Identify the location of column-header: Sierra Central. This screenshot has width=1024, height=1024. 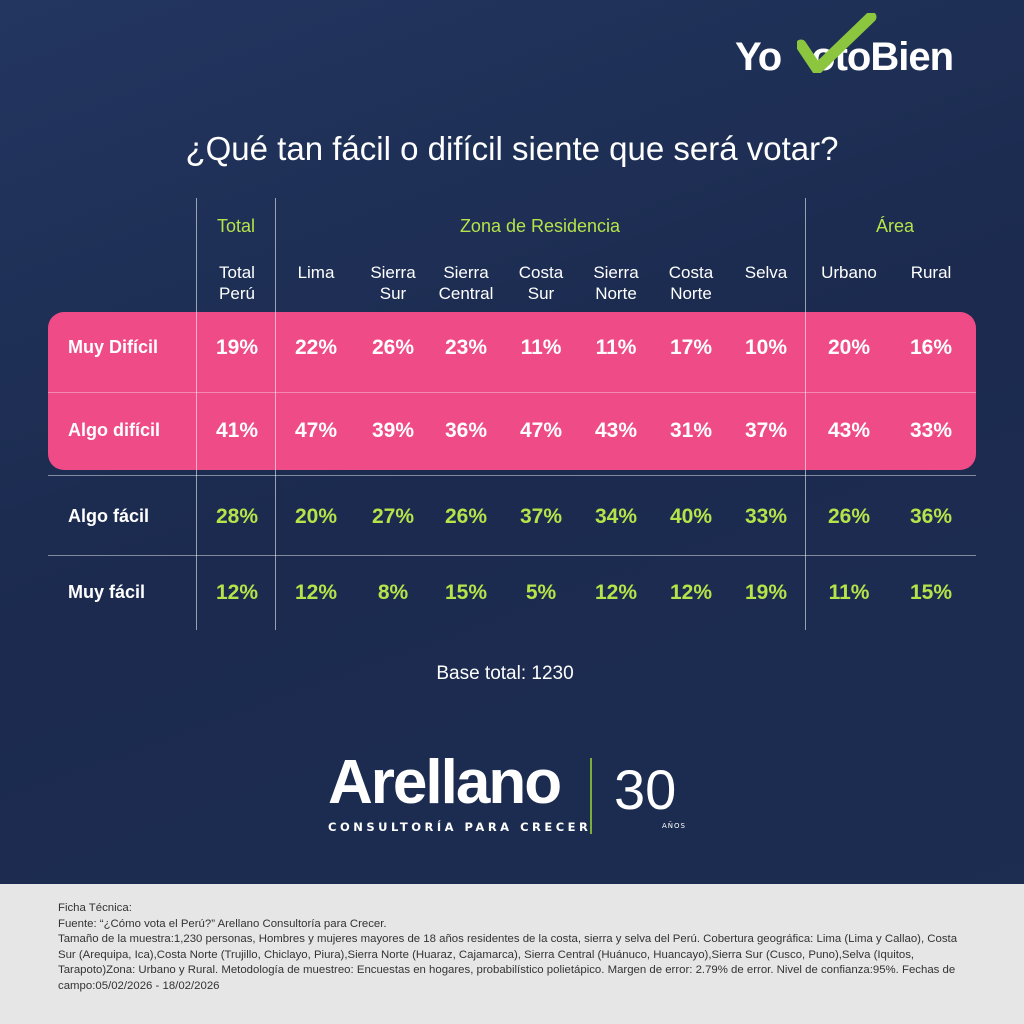
(466, 283).